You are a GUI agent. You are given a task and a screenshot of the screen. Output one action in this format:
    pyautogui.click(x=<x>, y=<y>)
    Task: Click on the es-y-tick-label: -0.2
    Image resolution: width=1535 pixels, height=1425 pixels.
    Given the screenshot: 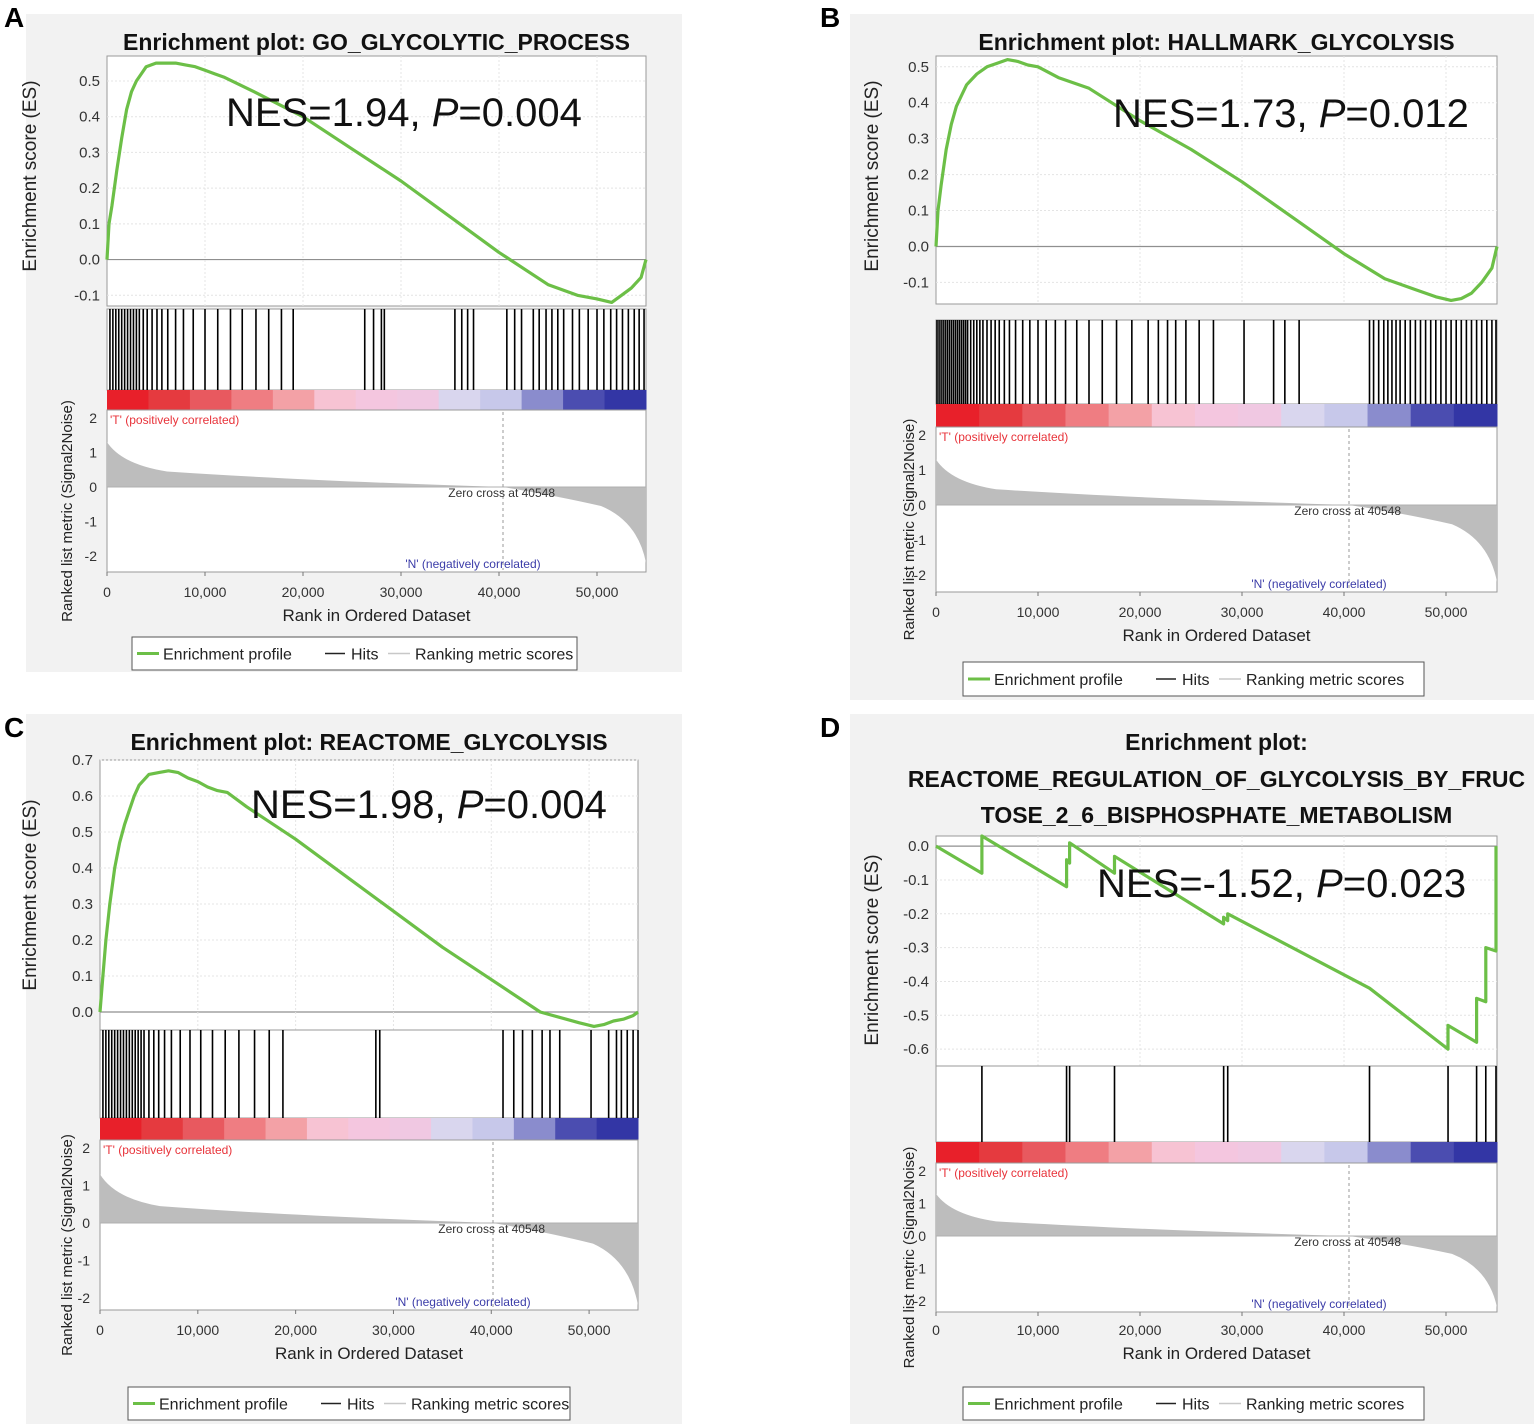 What is the action you would take?
    pyautogui.click(x=916, y=914)
    